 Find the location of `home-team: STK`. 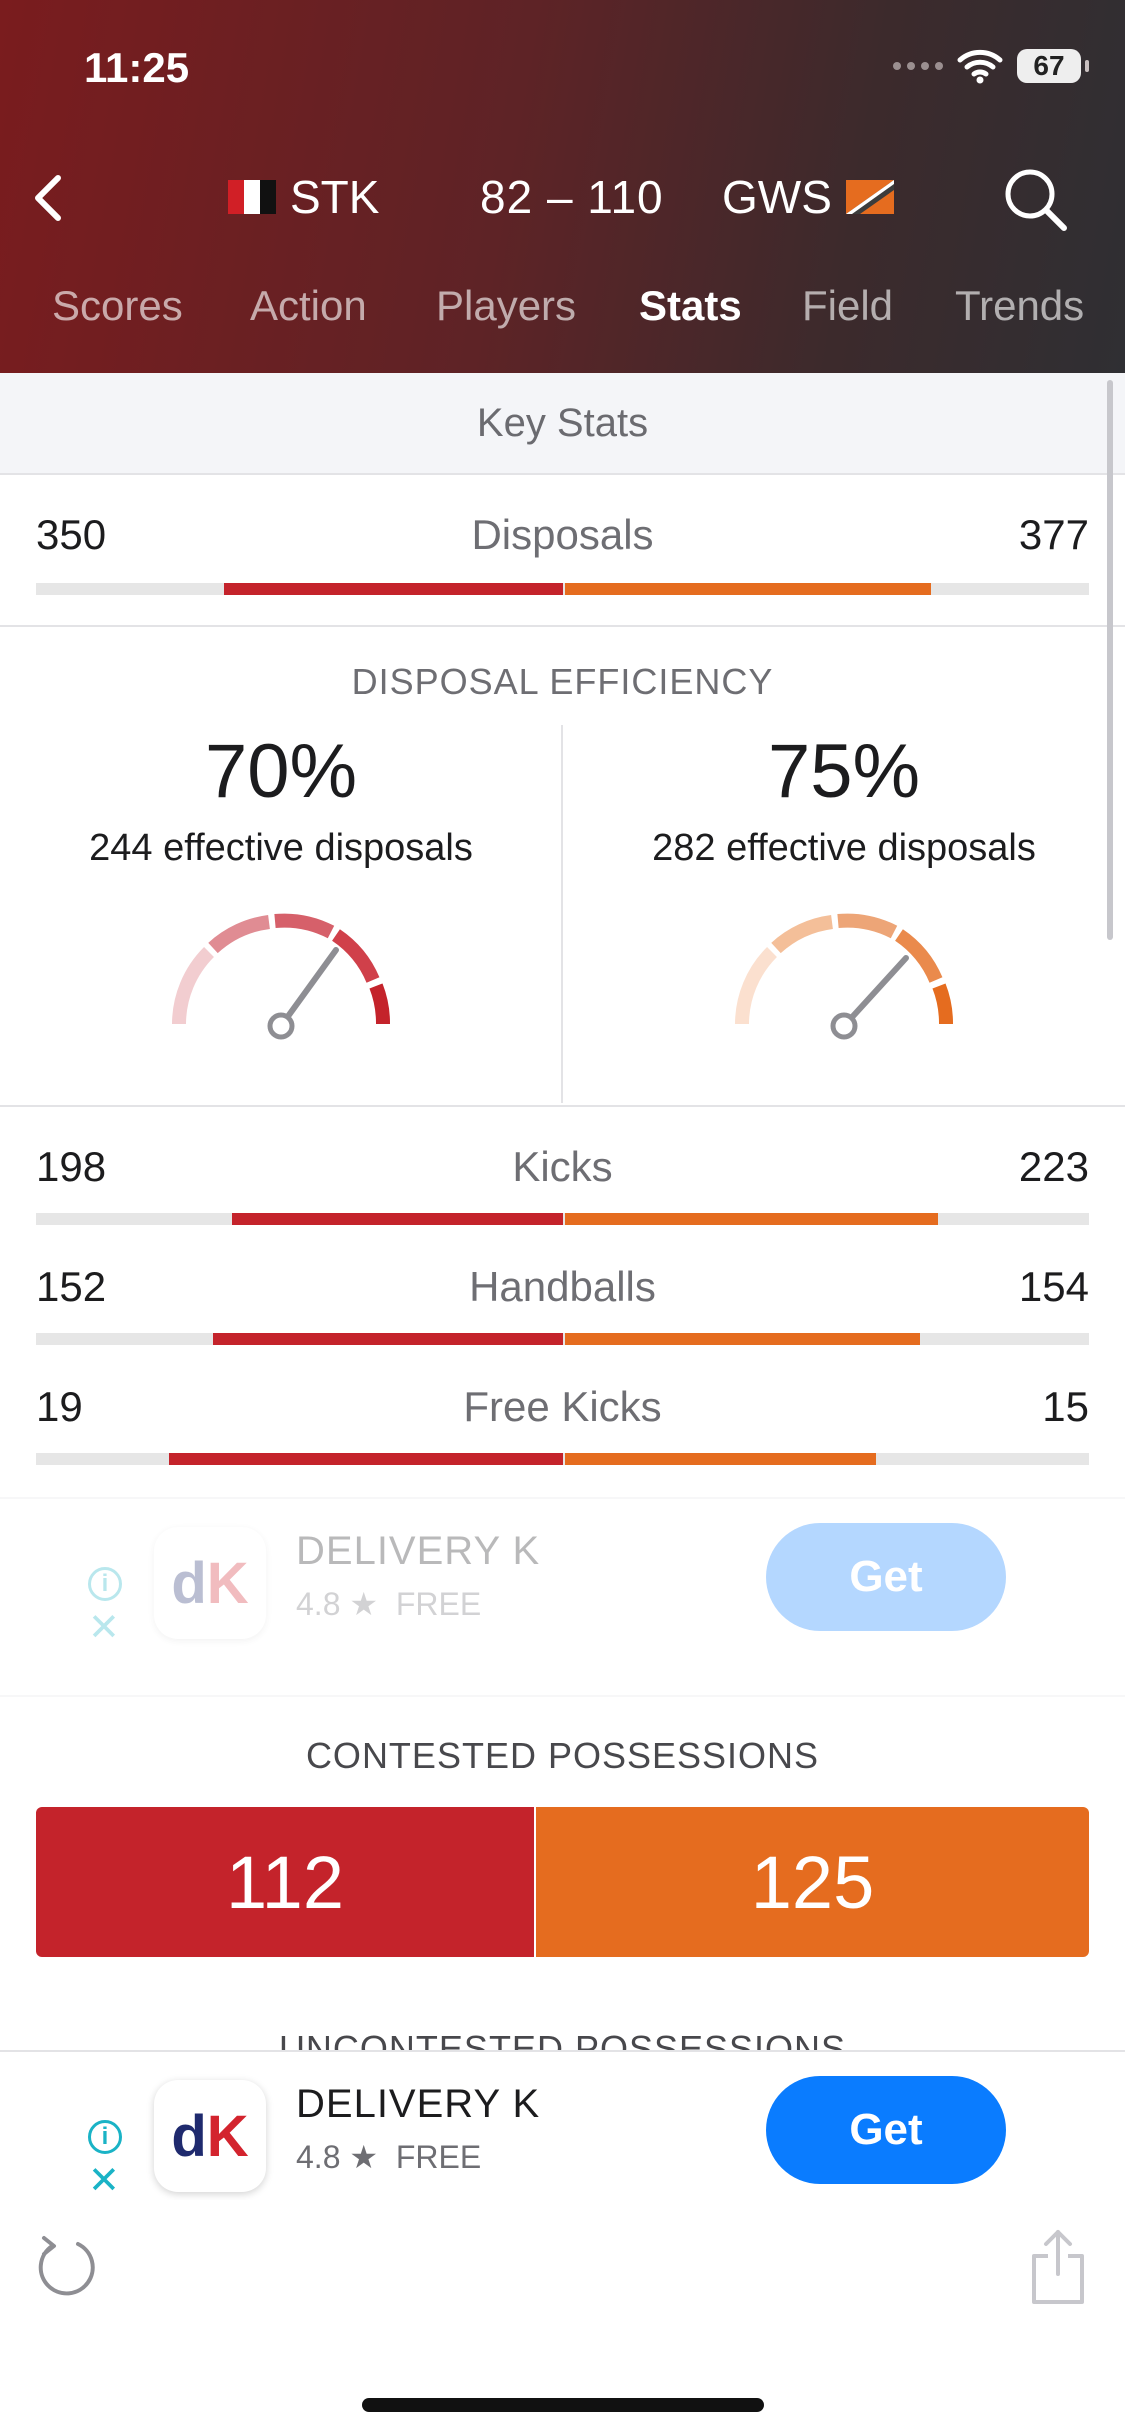

home-team: STK is located at coordinates (303, 197).